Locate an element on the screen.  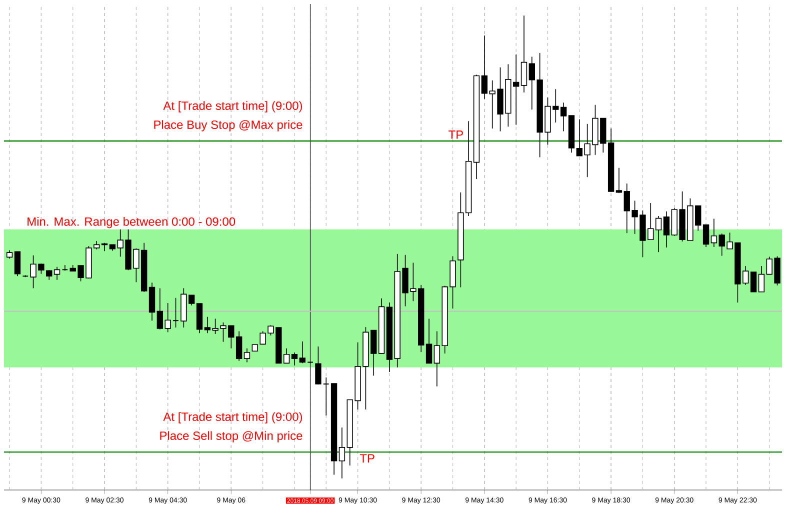
annotation: Place Sell stop @Min price is located at coordinates (231, 436).